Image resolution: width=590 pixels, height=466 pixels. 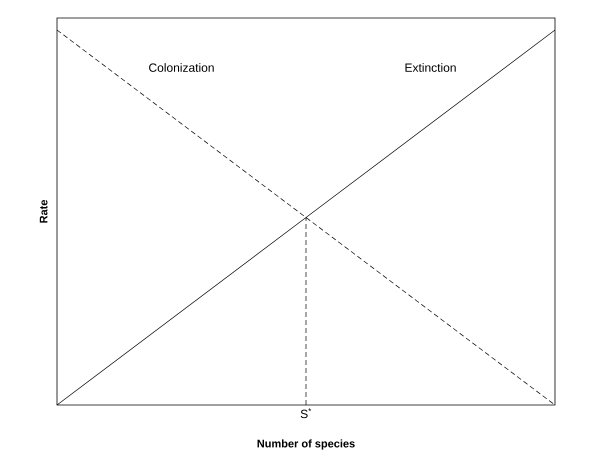 I want to click on text: Extinction, so click(x=430, y=67).